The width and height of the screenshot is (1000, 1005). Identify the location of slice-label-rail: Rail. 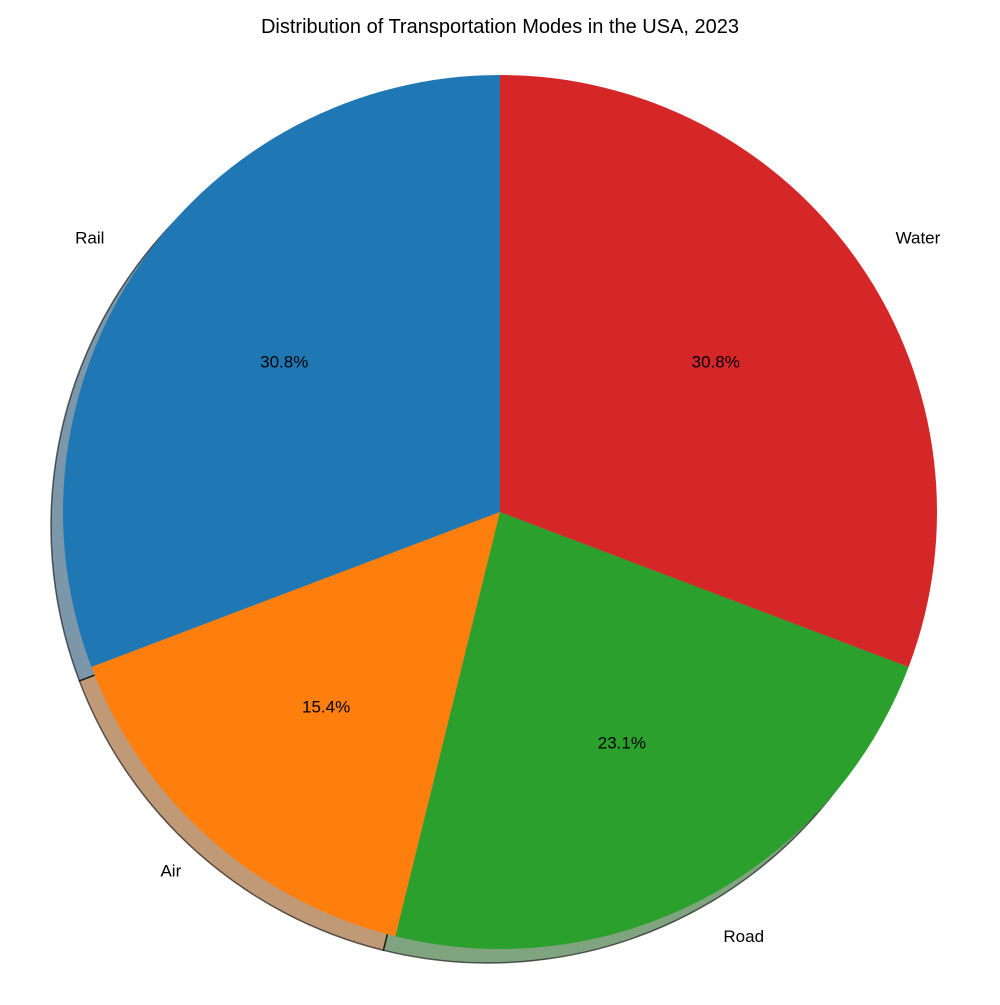
(89, 237).